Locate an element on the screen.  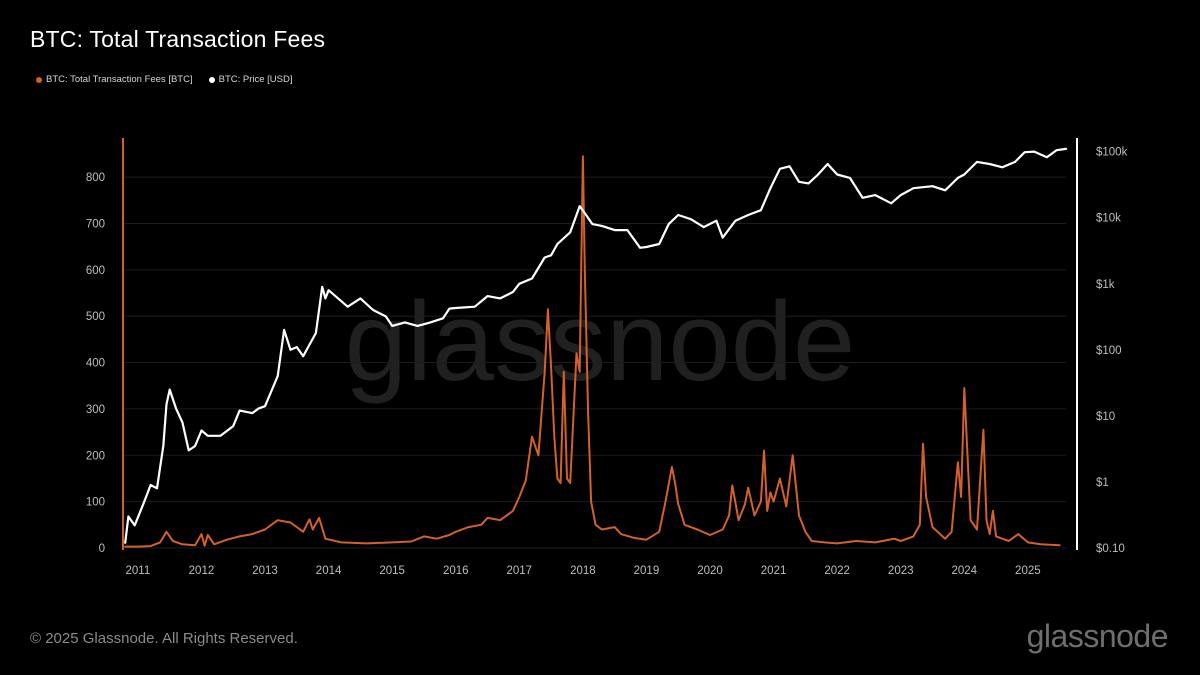
y-left-tick-label: 800 is located at coordinates (95, 178).